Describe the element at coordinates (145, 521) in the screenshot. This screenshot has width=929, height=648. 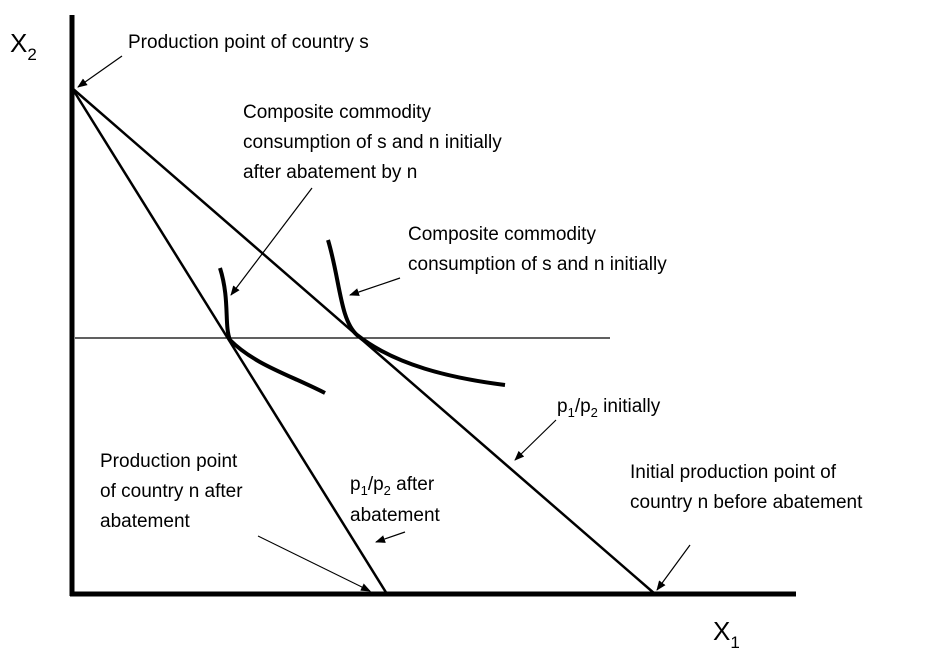
I see `annotation: abatement` at that location.